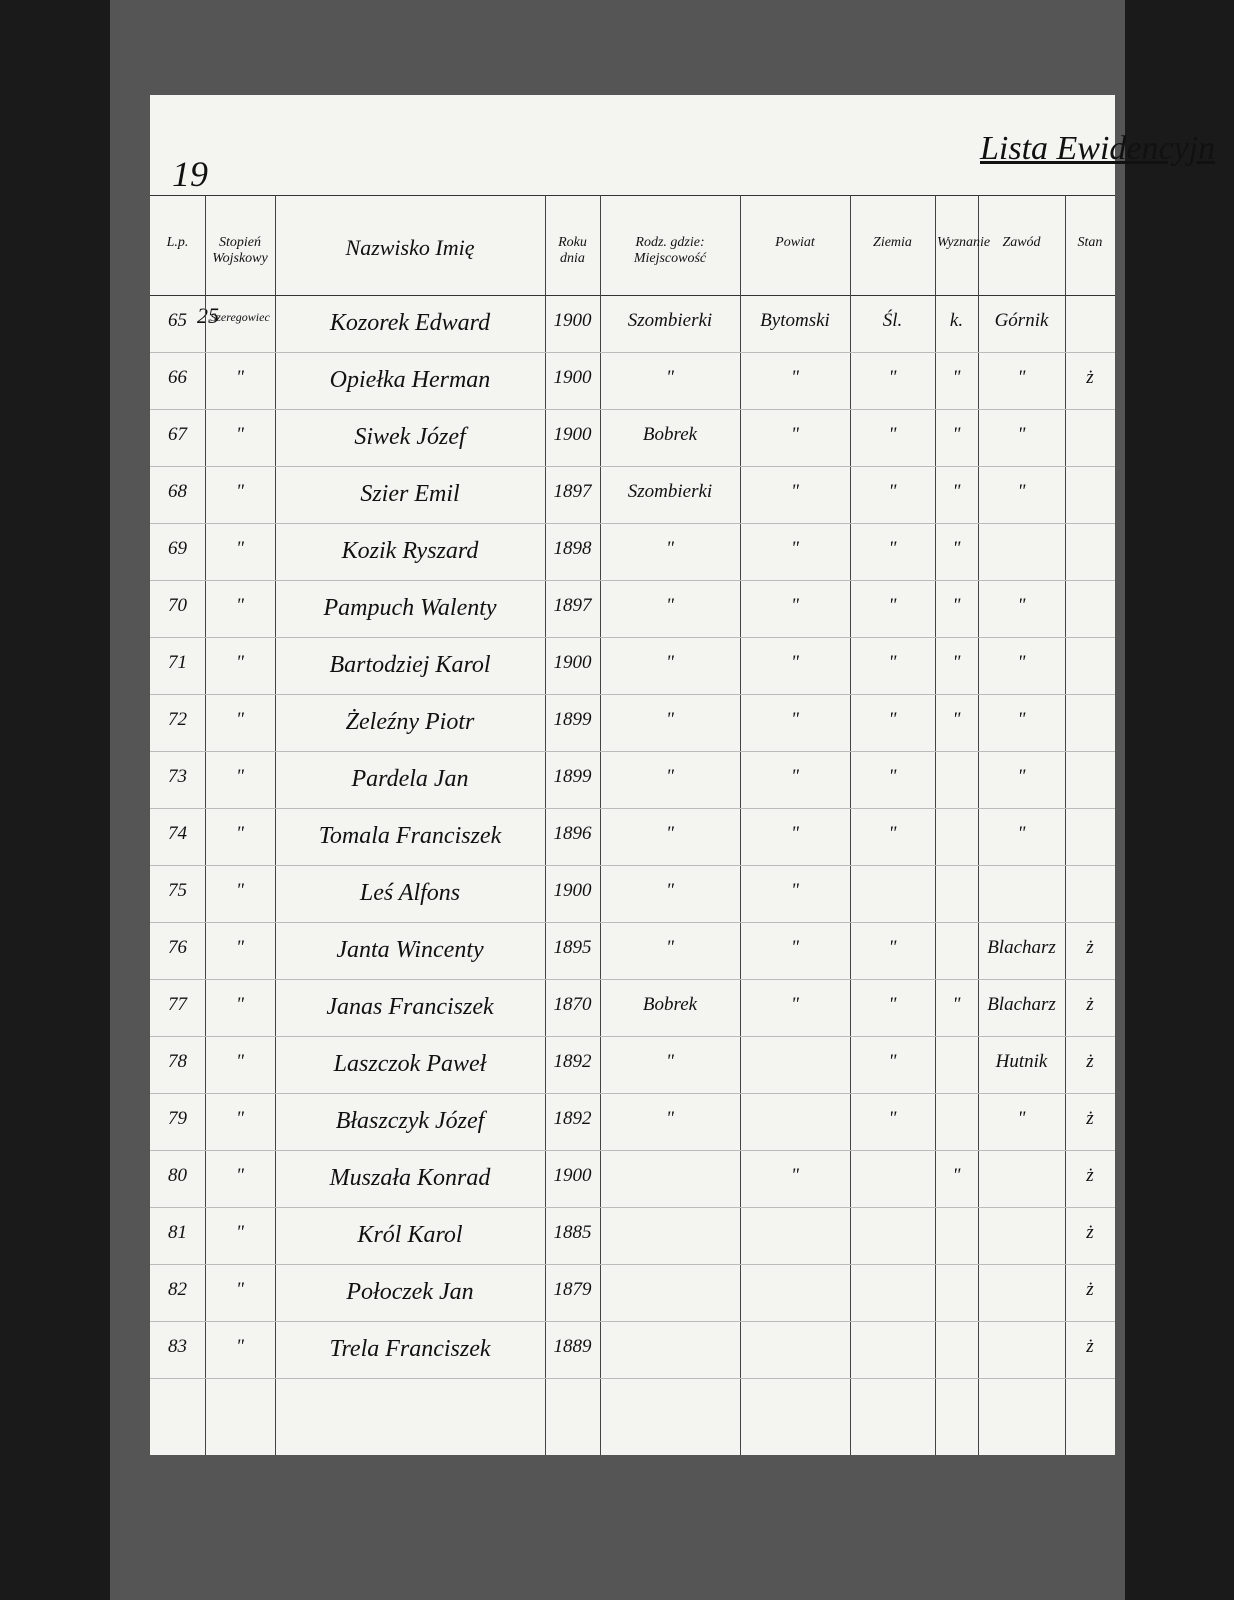 The width and height of the screenshot is (1234, 1600). What do you see at coordinates (177, 1004) in the screenshot?
I see `cell: 77` at bounding box center [177, 1004].